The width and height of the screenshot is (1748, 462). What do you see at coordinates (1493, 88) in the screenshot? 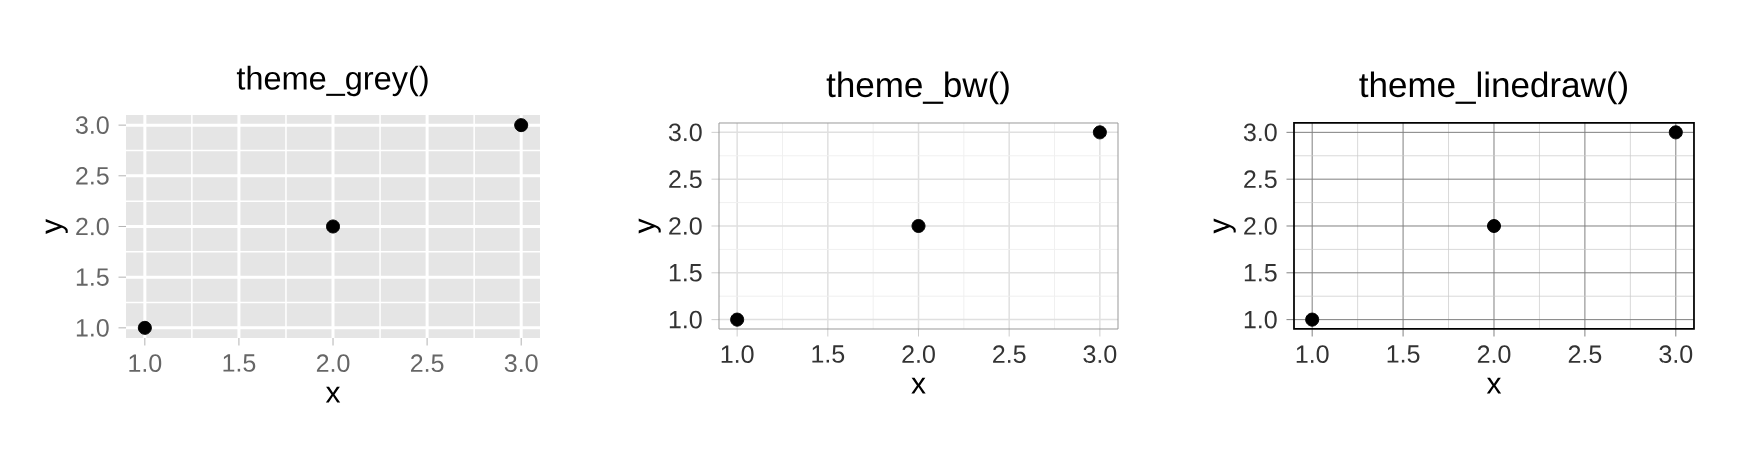
I see `chart-title: theme_linedraw()` at bounding box center [1493, 88].